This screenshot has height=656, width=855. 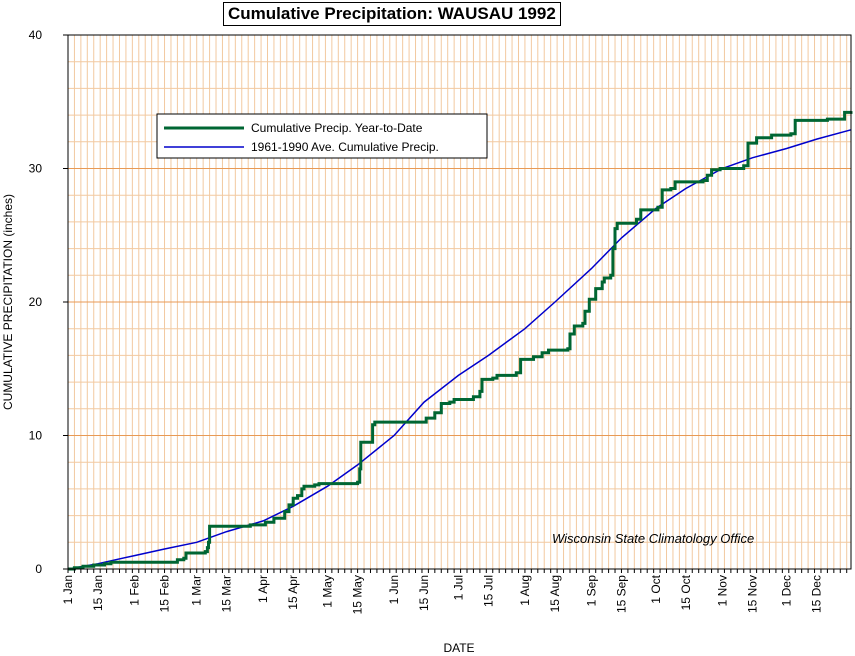 I want to click on y-tick-label: 0, so click(x=38, y=569).